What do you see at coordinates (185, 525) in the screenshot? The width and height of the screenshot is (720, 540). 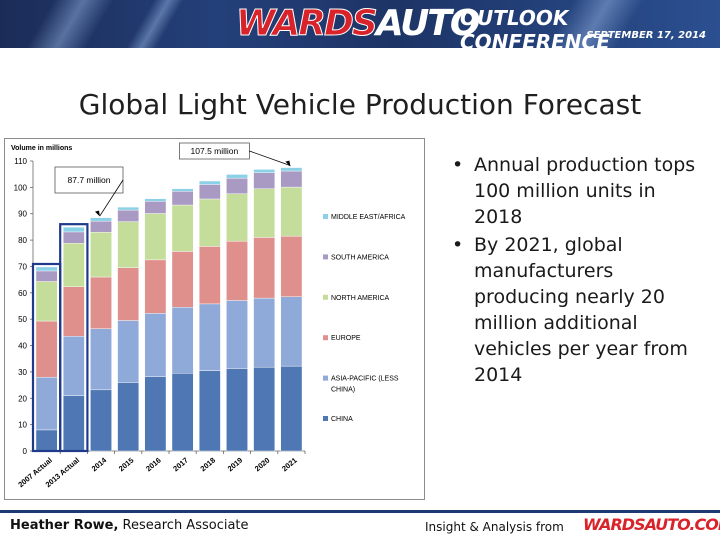 I see `presenter-role: Research Associate` at bounding box center [185, 525].